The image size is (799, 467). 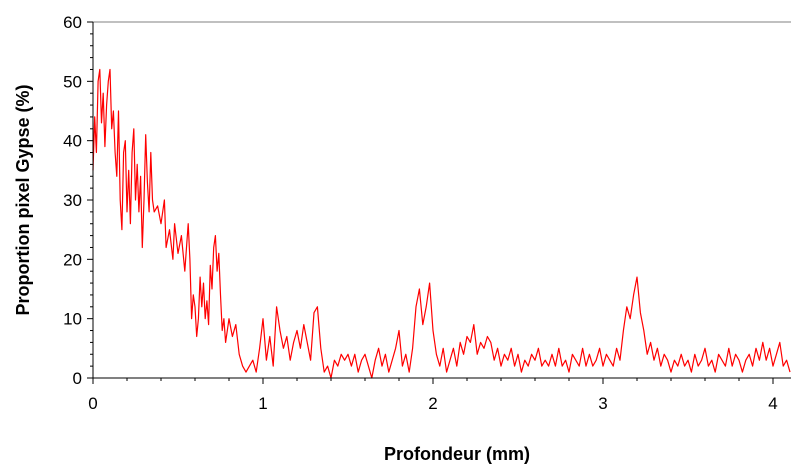 I want to click on y-tick-label: 0, so click(x=77, y=378).